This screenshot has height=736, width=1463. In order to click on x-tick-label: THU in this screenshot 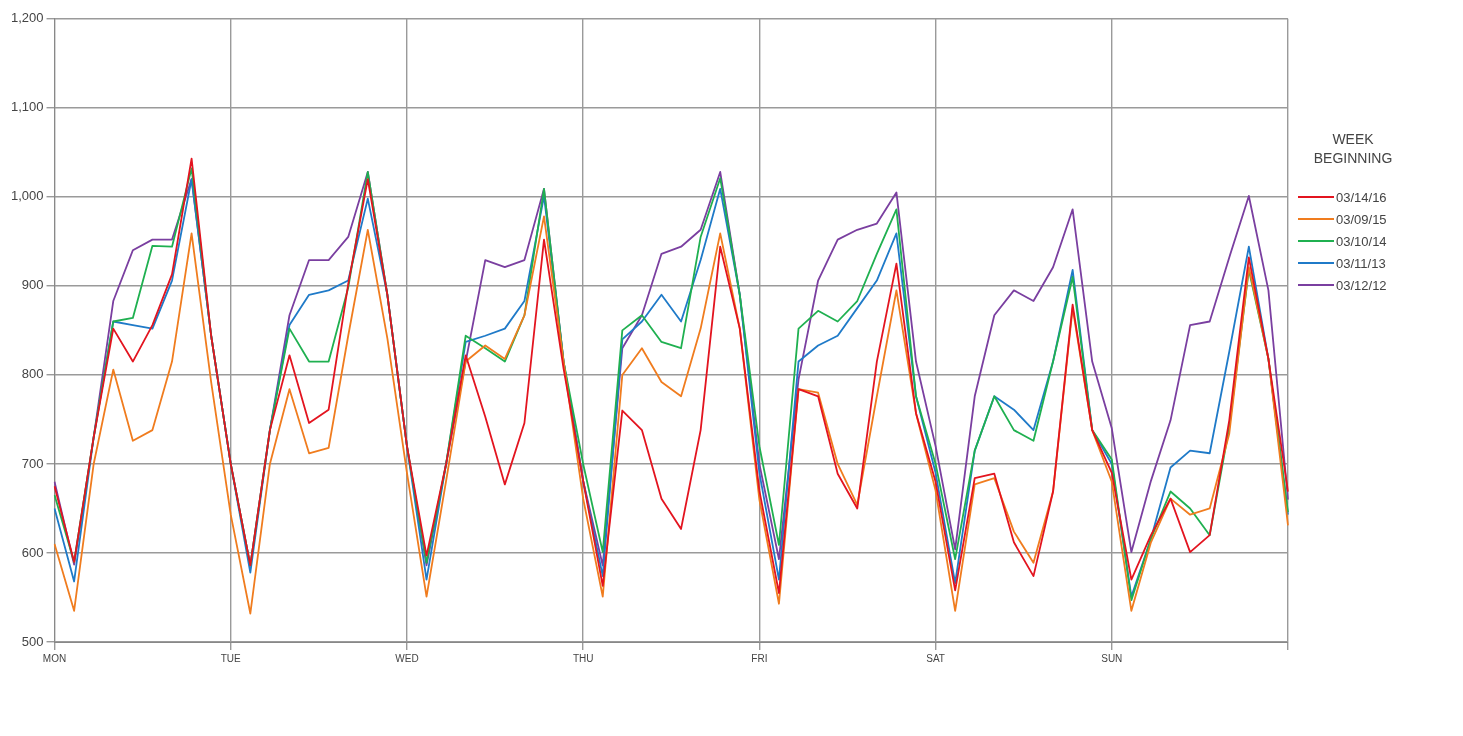, I will do `click(583, 658)`.